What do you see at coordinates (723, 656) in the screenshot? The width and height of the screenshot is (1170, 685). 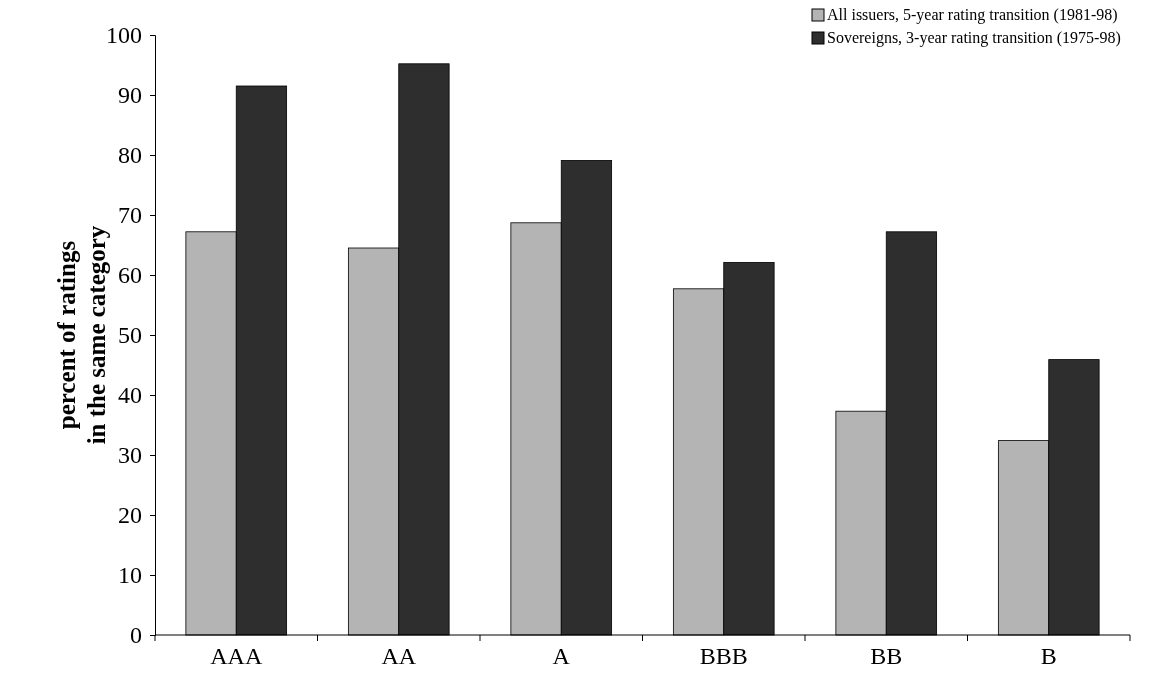 I see `x-tick-label: BBB` at bounding box center [723, 656].